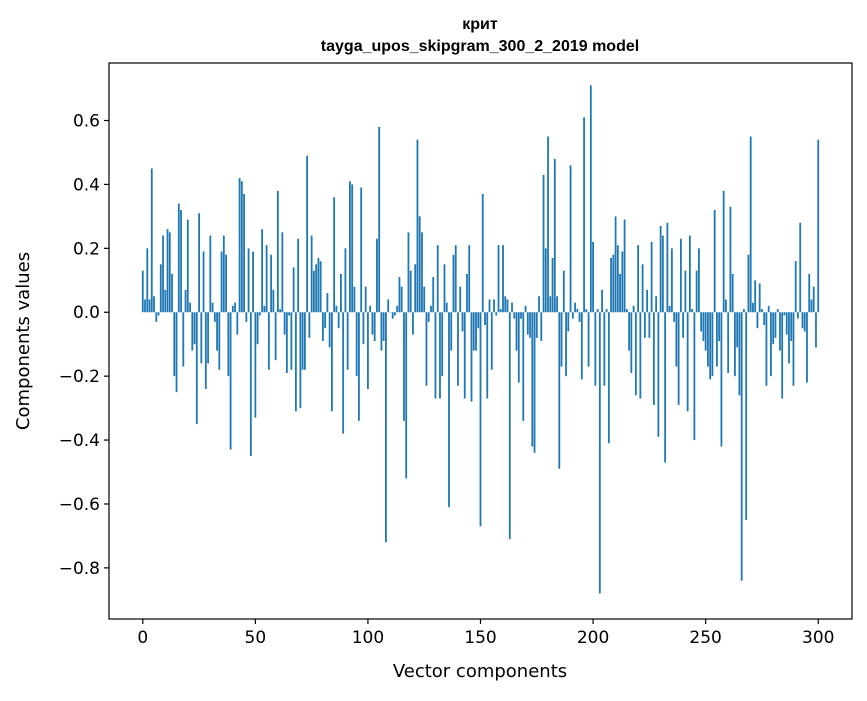 The height and width of the screenshot is (701, 867). I want to click on y-tick-label: −0.2, so click(79, 377).